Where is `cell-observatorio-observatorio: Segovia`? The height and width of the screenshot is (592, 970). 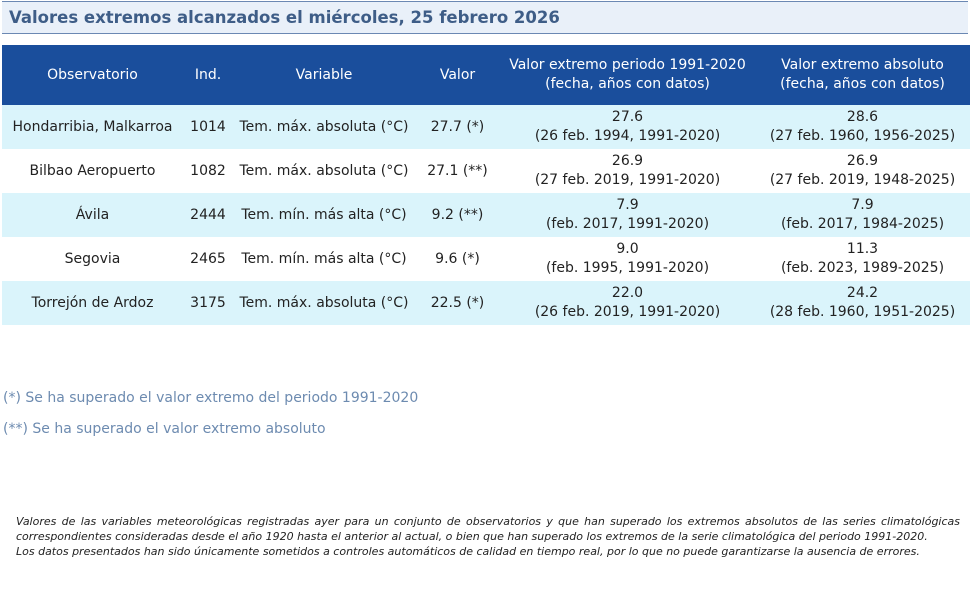
cell-observatorio-observatorio: Segovia is located at coordinates (92, 258).